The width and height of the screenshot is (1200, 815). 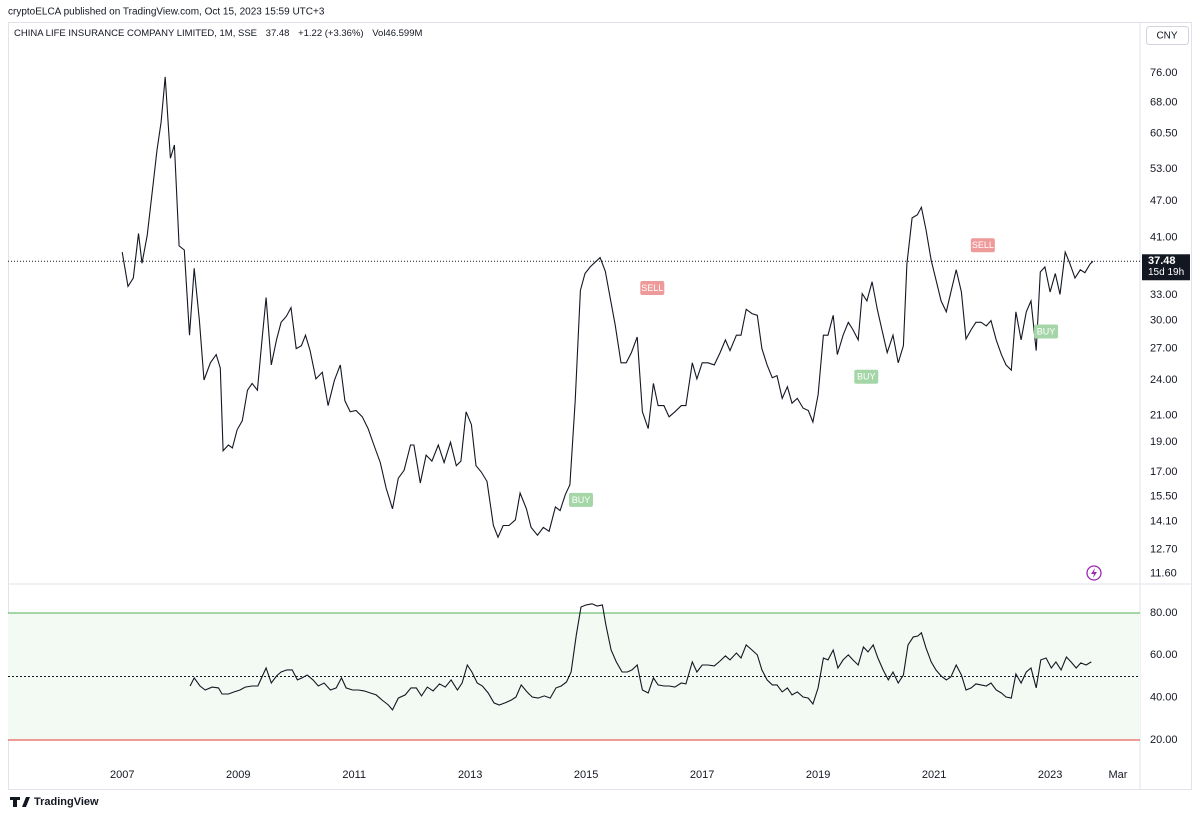 I want to click on y-tick-label: 20.00, so click(x=1164, y=740).